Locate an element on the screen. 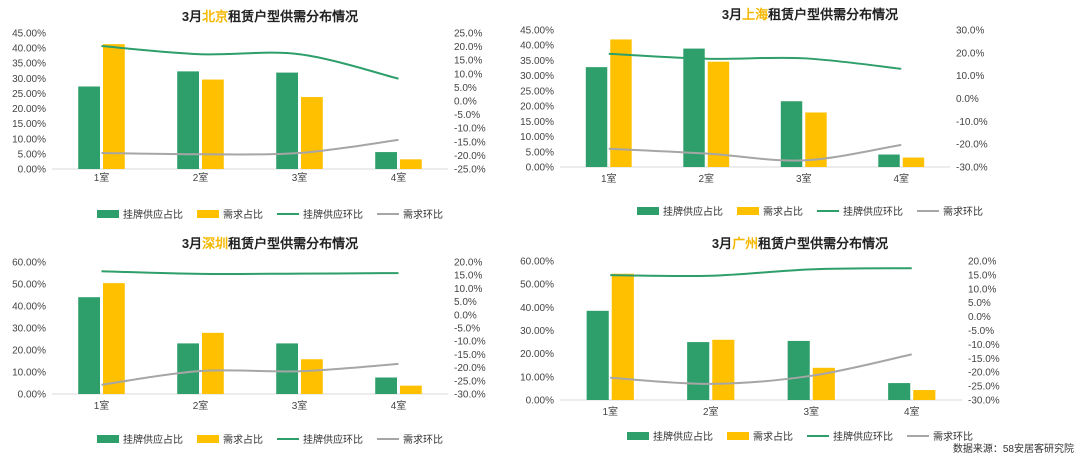  x-axis-category-label: 4室 is located at coordinates (399, 177).